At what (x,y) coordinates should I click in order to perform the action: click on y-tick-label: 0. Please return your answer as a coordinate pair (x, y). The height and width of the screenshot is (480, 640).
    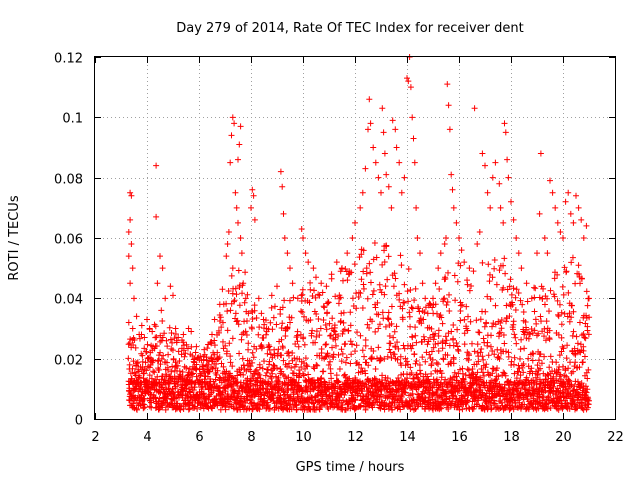
    Looking at the image, I should click on (79, 421).